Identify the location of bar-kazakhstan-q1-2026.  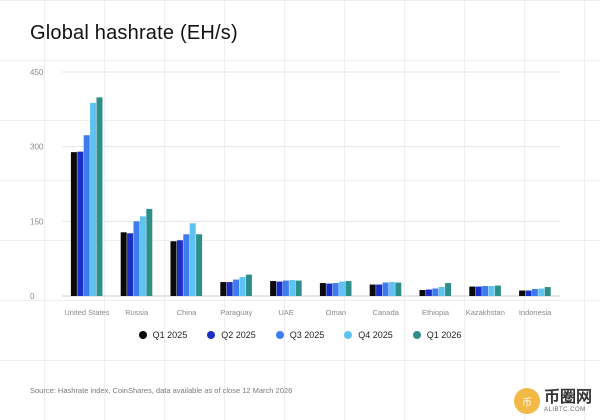
(497, 290).